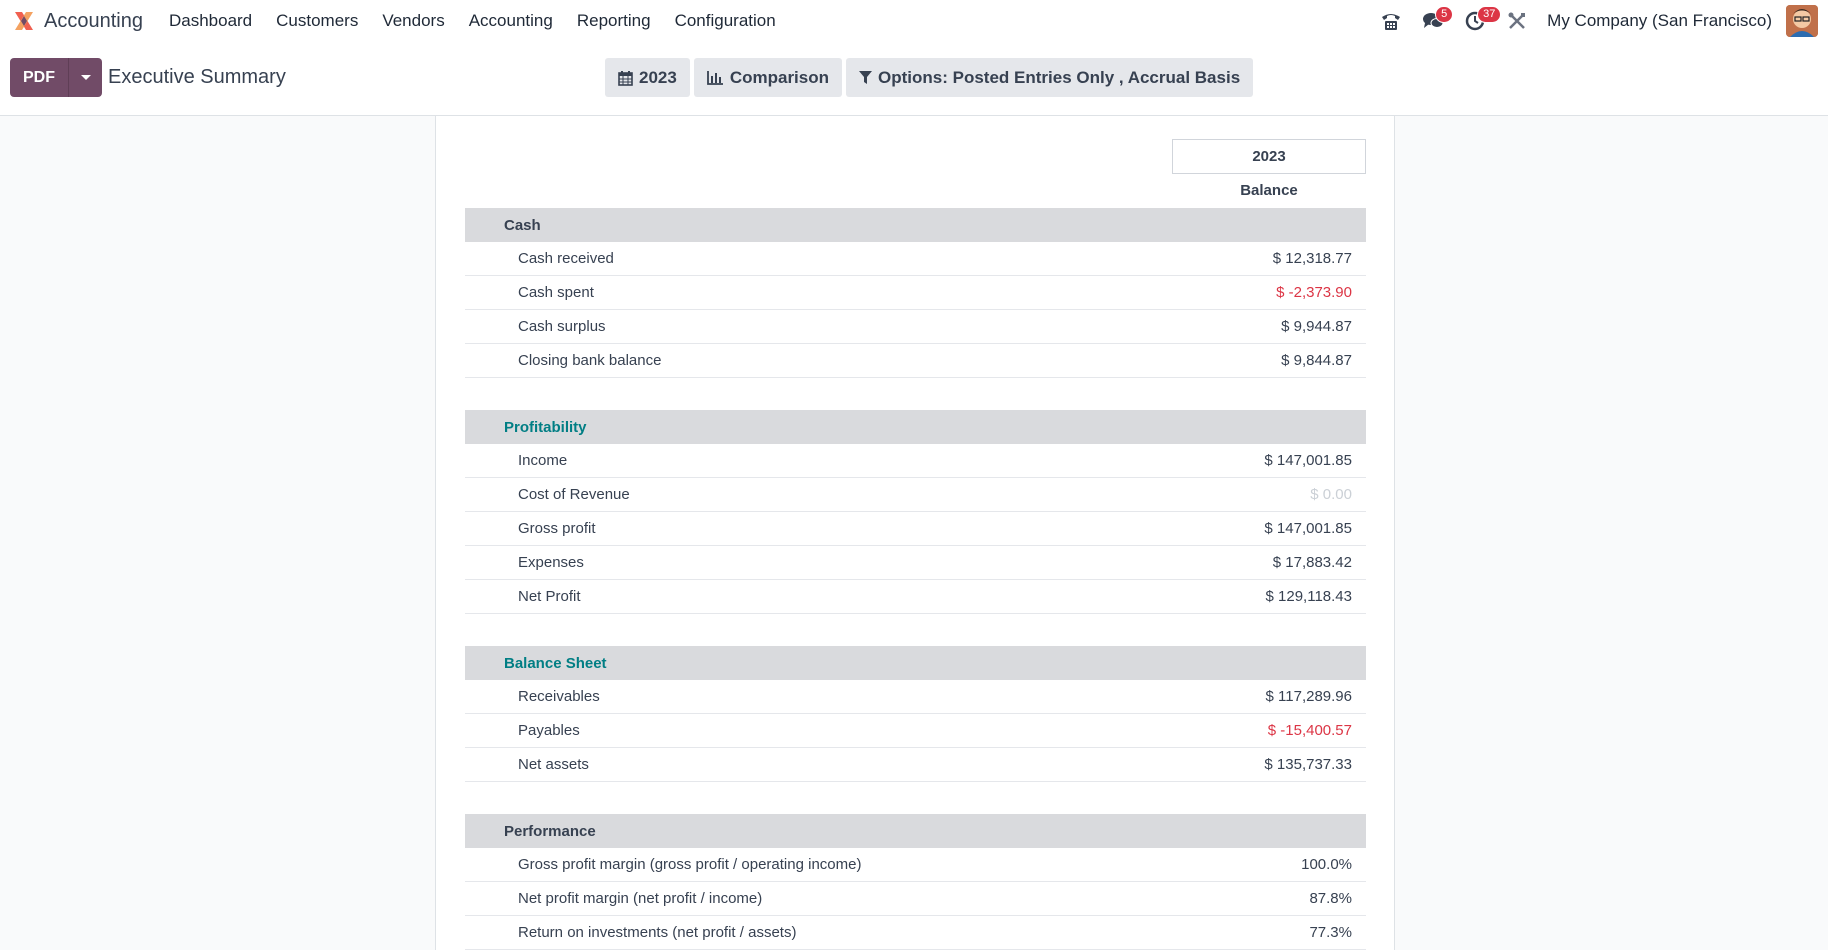 Image resolution: width=1828 pixels, height=950 pixels. What do you see at coordinates (915, 529) in the screenshot?
I see `table-row: Gross profit $ 147,001.85` at bounding box center [915, 529].